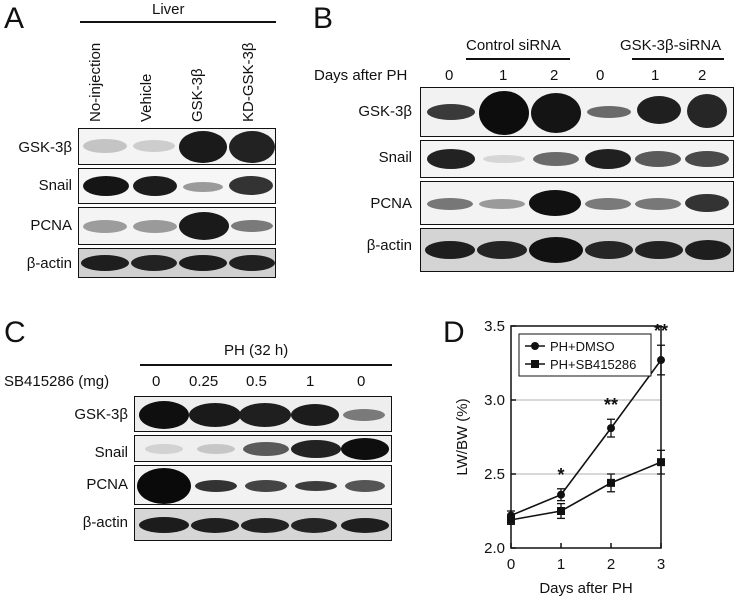  Describe the element at coordinates (168, 9) in the screenshot. I see `panel-a-group-label: Liver` at that location.